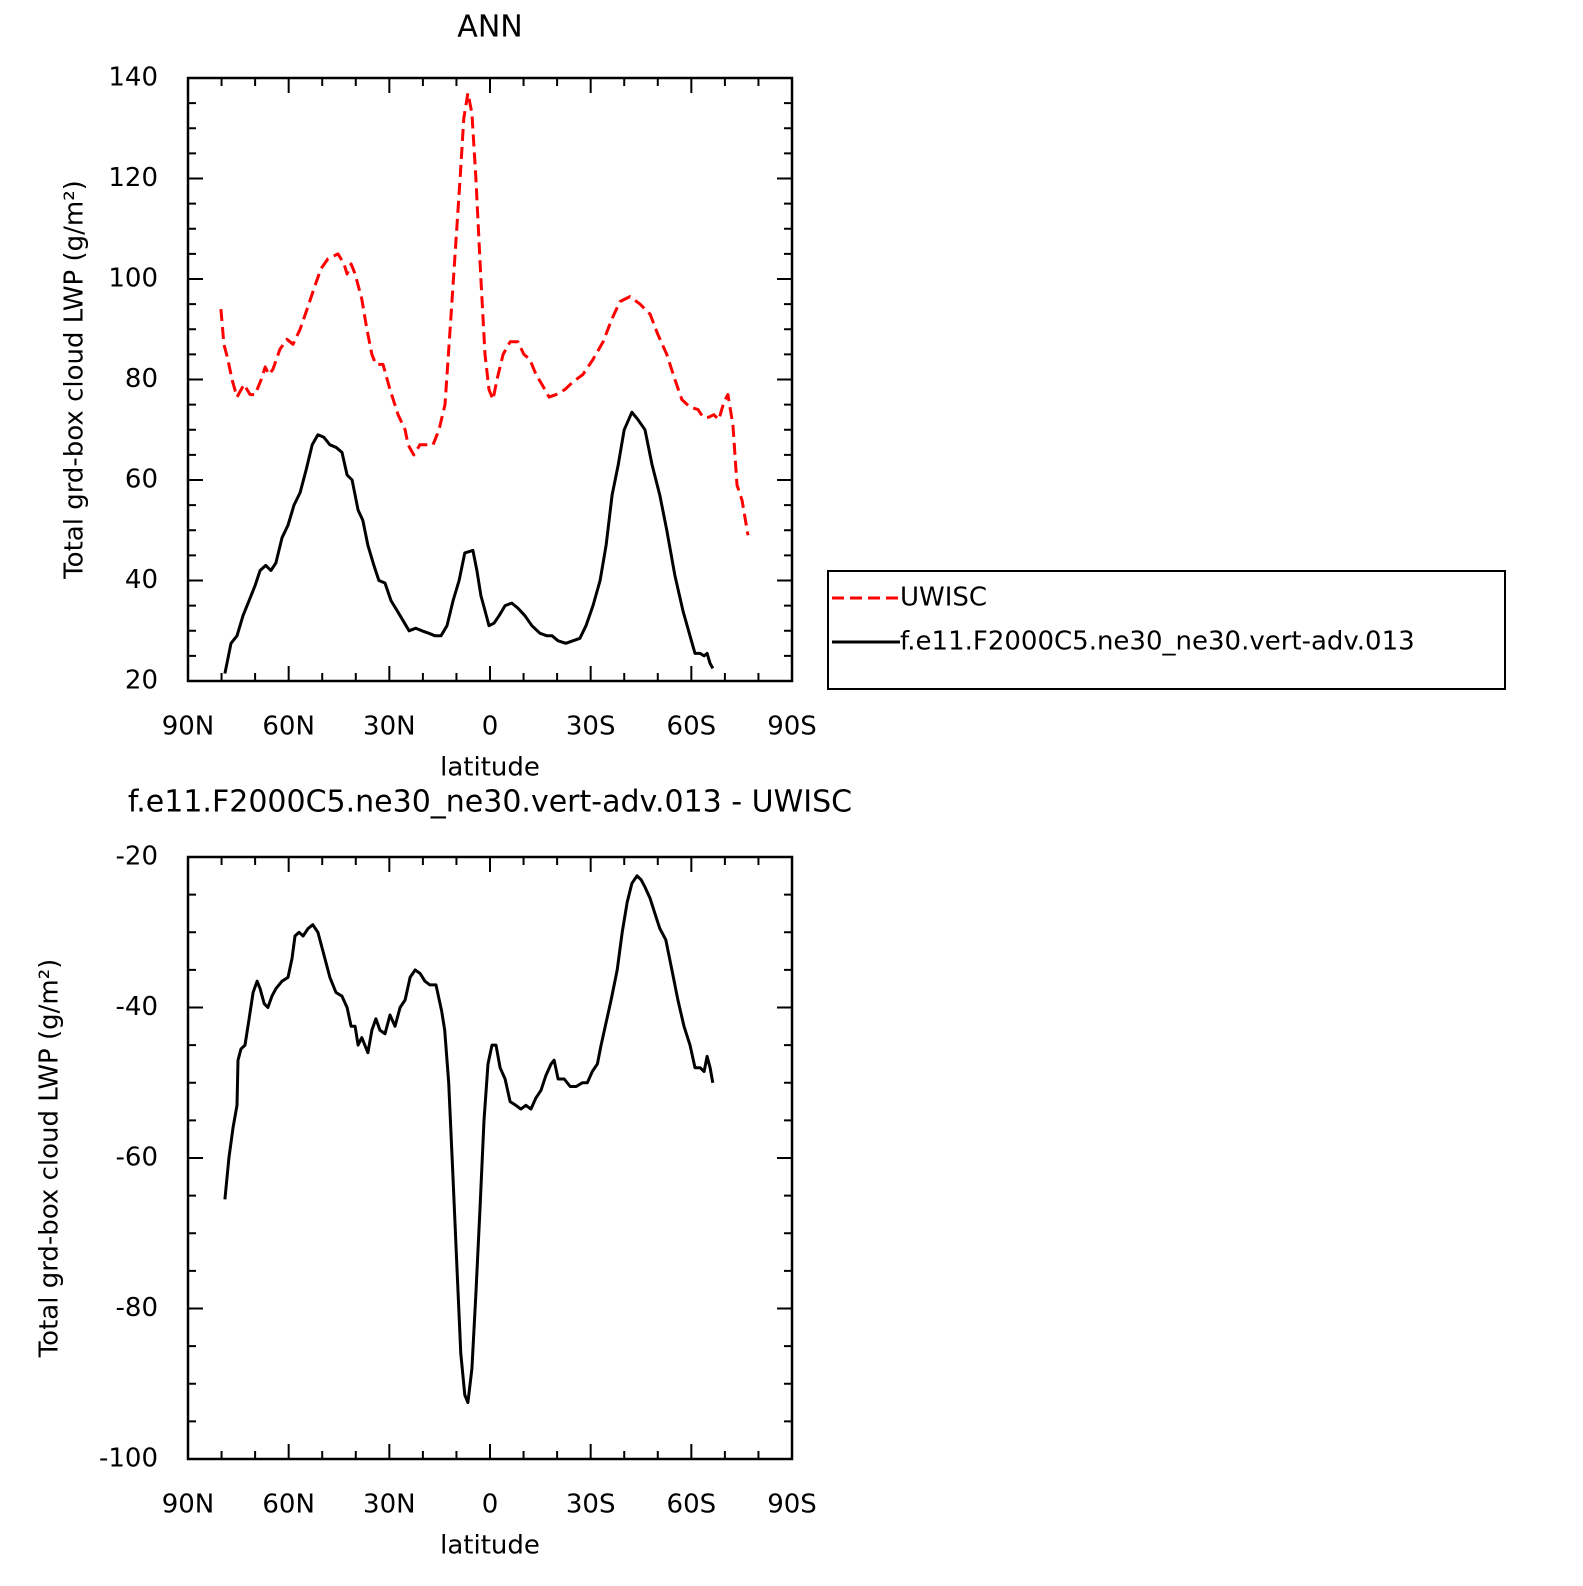  What do you see at coordinates (128, 1459) in the screenshot?
I see `y-tick-label: -100` at bounding box center [128, 1459].